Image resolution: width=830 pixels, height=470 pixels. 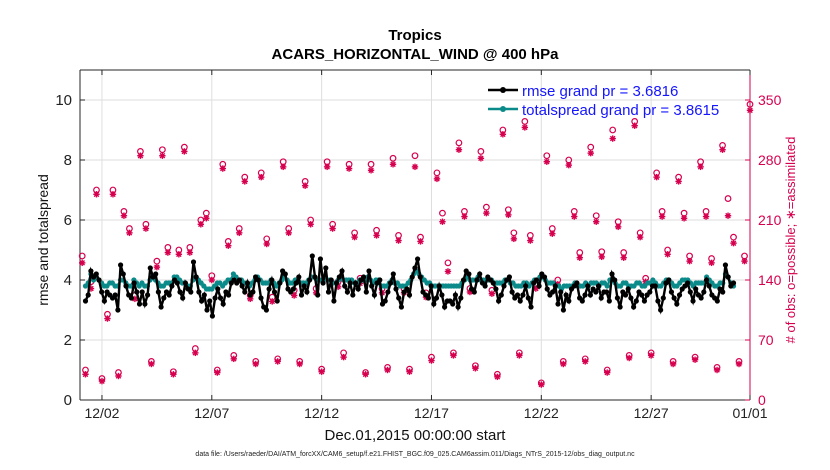 What do you see at coordinates (790, 240) in the screenshot?
I see `y2-axis-label: # of obs: o=possible; ∗=assimilated` at bounding box center [790, 240].